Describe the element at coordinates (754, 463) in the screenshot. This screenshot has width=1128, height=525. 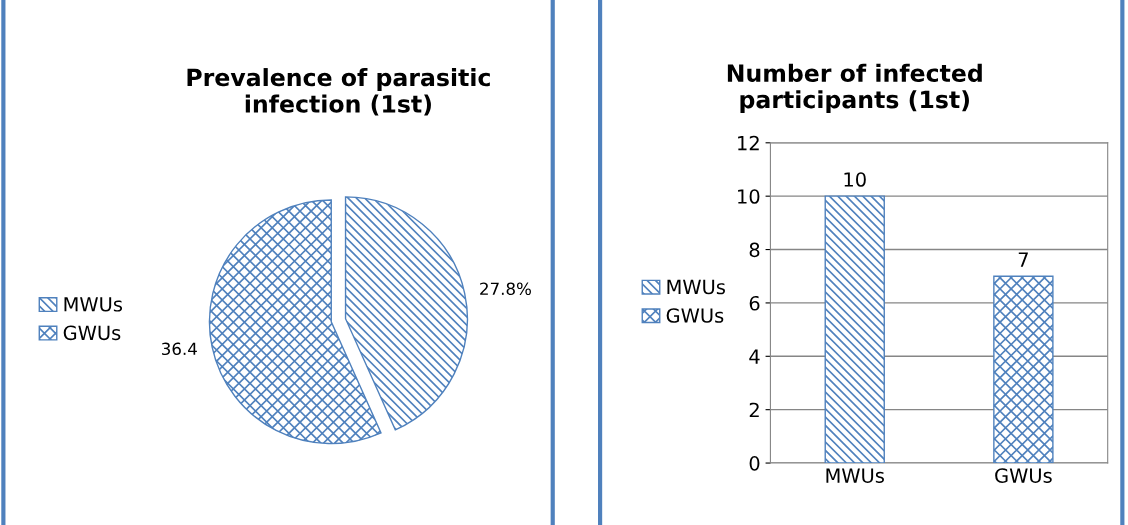
I see `y-tick-label: 0` at that location.